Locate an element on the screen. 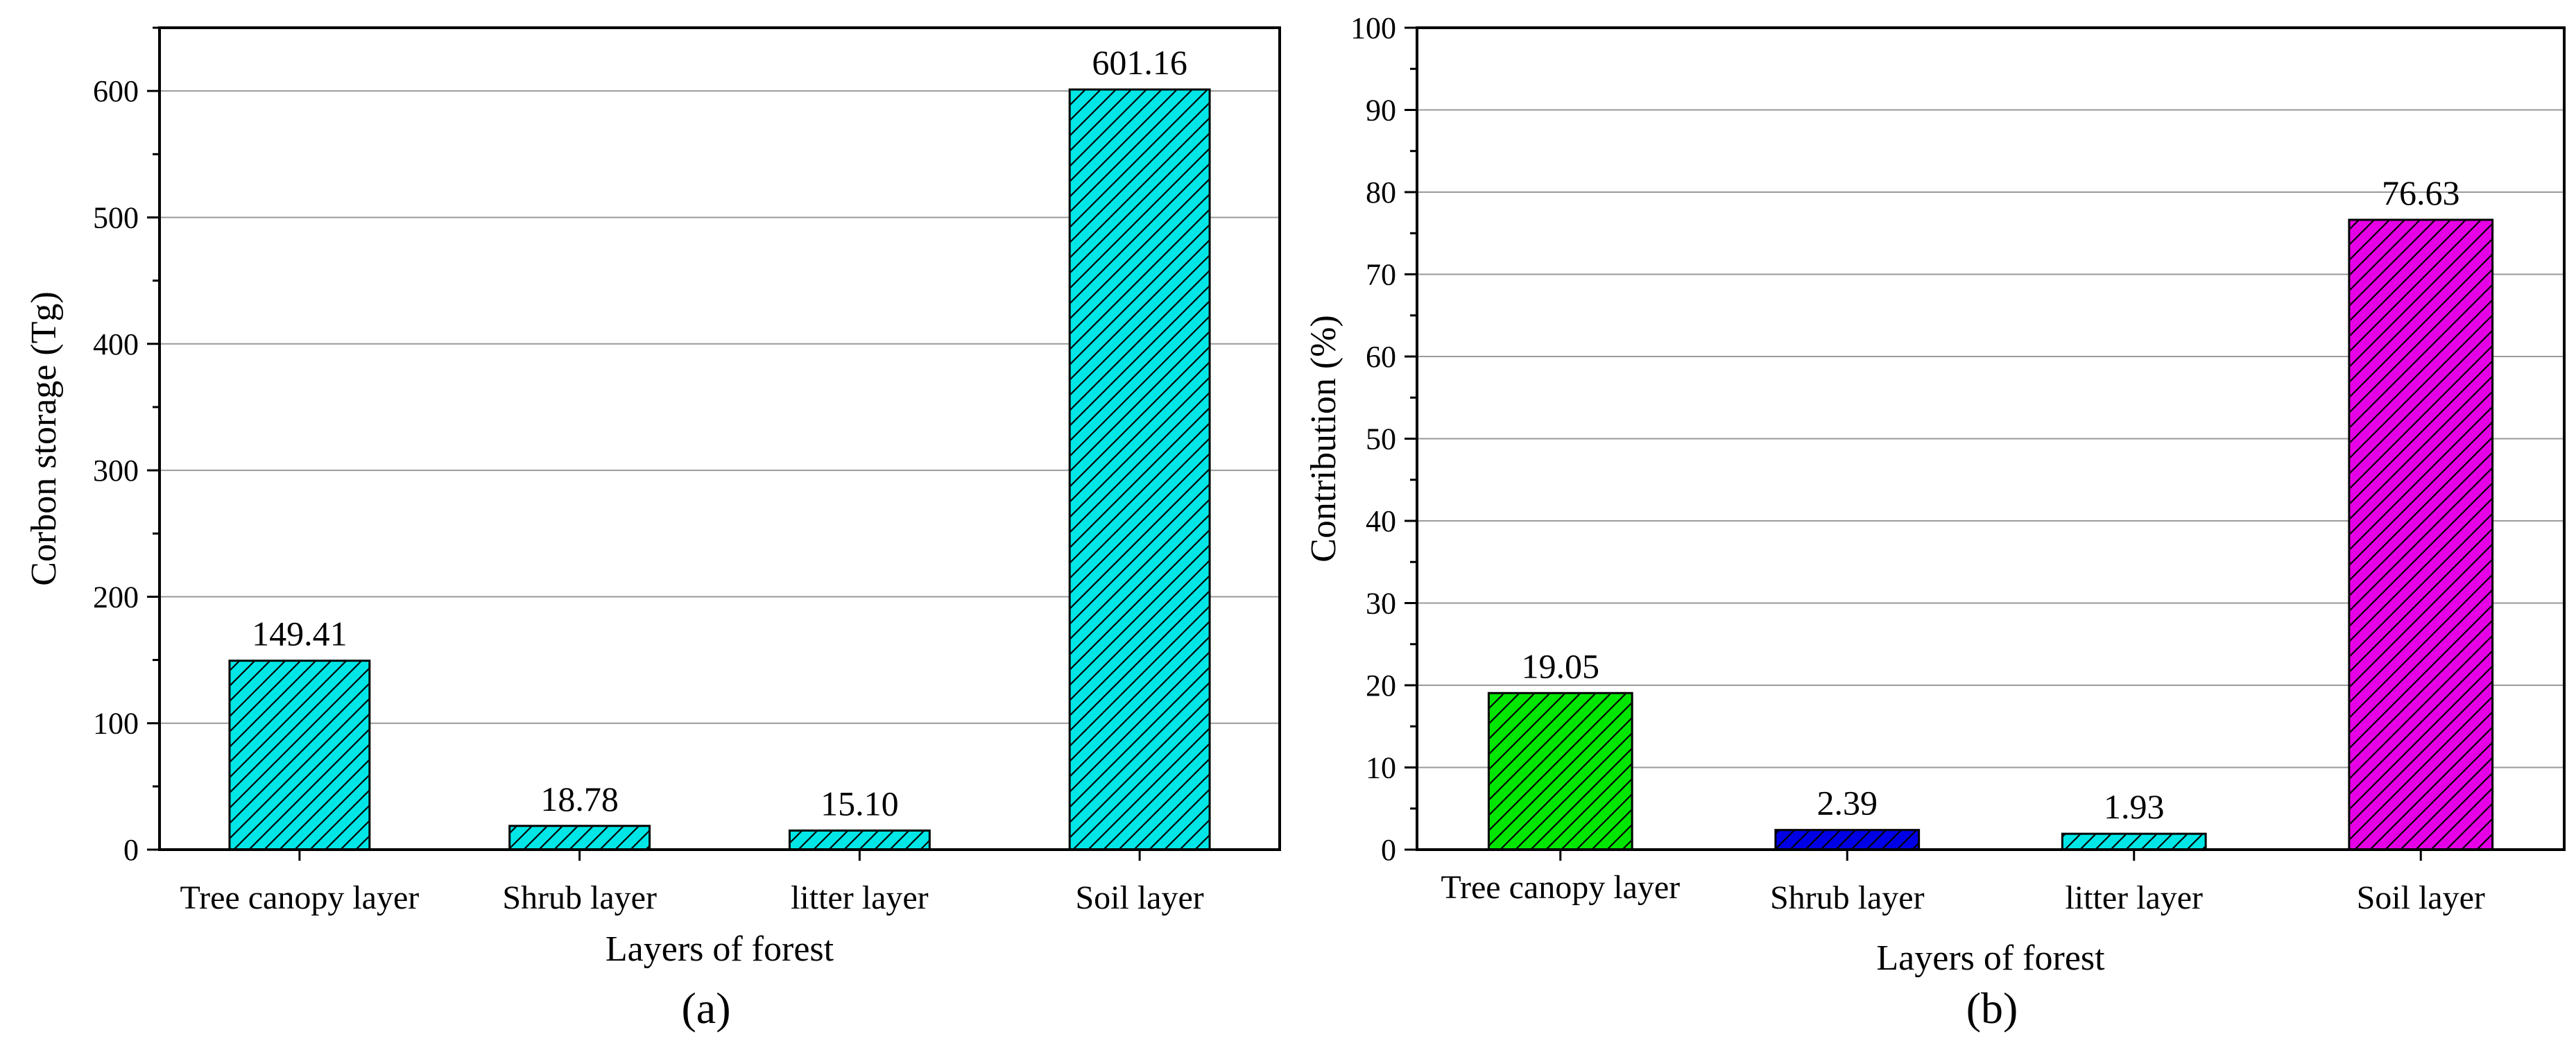  y-tick-label: 40 is located at coordinates (1381, 521).